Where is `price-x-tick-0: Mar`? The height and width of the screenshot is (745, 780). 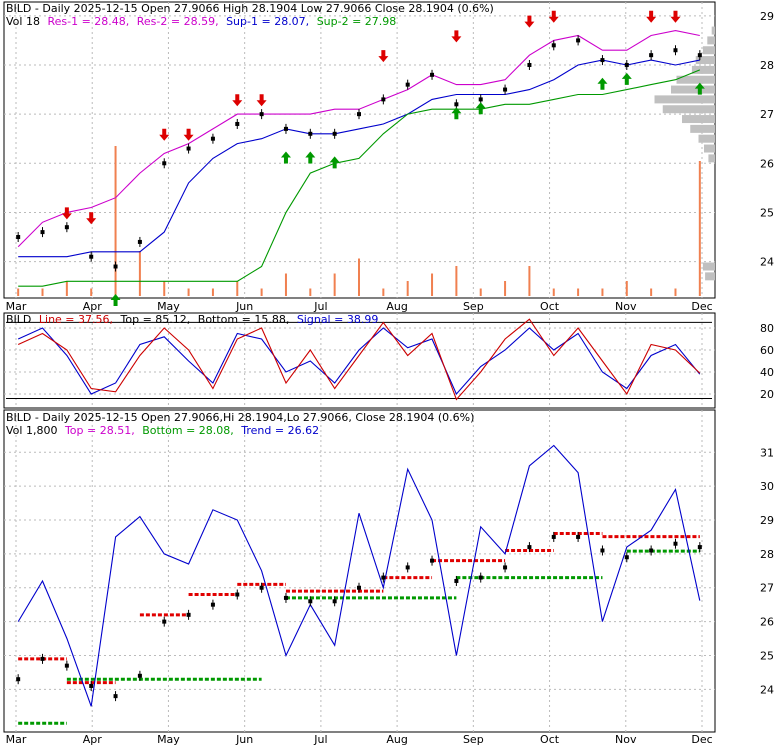 price-x-tick-0: Mar is located at coordinates (16, 306).